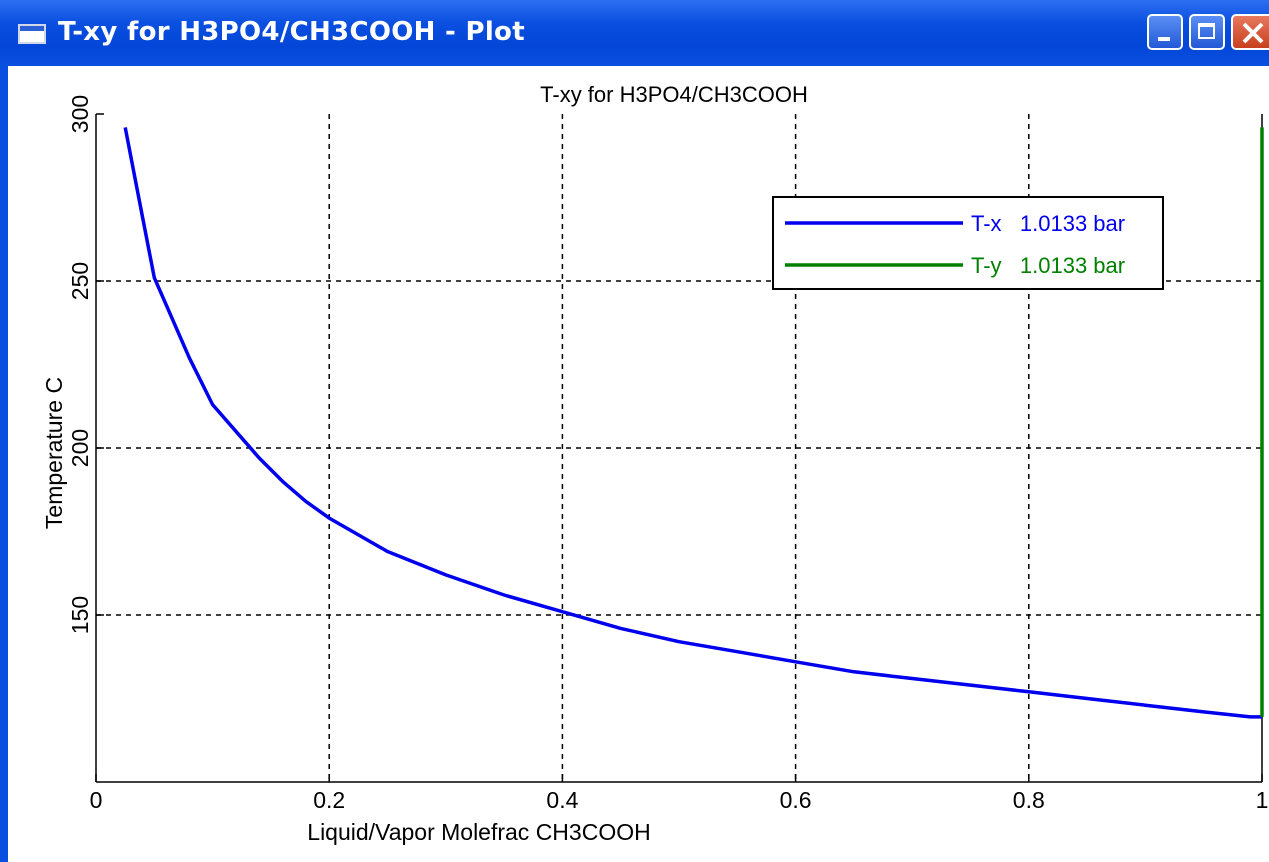 The height and width of the screenshot is (862, 1269). Describe the element at coordinates (796, 800) in the screenshot. I see `x-tick-label: 0.6` at that location.